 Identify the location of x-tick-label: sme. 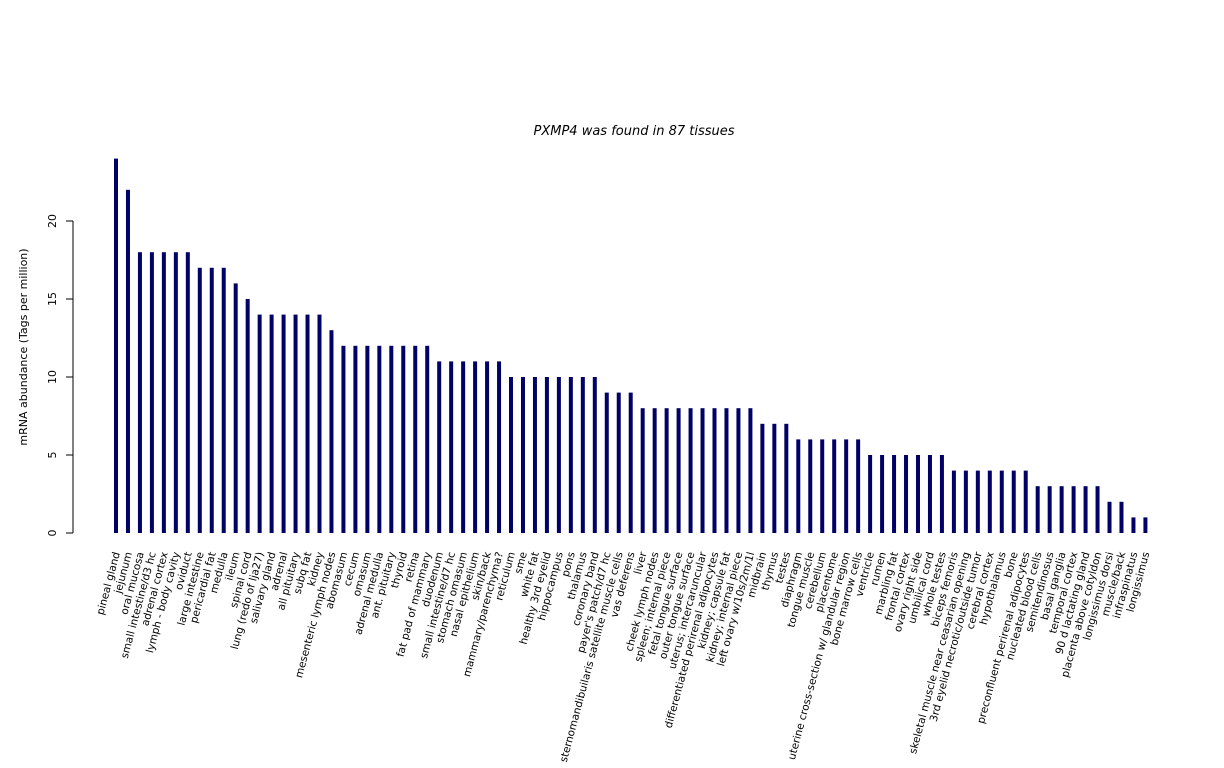
(521, 563).